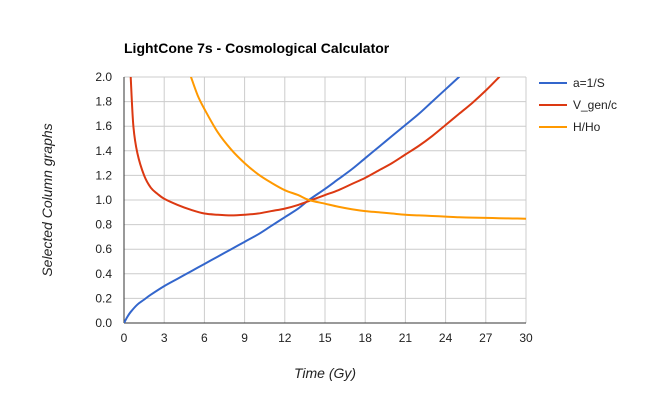  Describe the element at coordinates (103, 298) in the screenshot. I see `y-tick-label: 0.2` at that location.